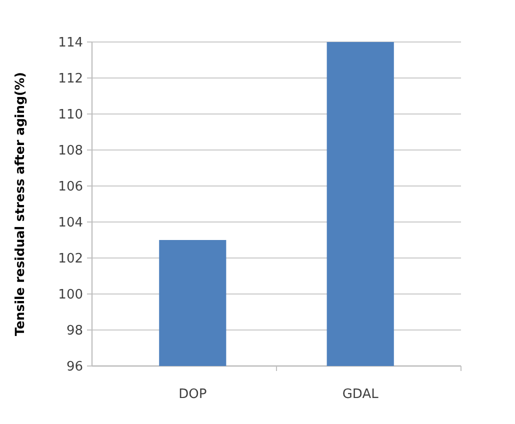  I want to click on y-tick-label: 112, so click(70, 79).